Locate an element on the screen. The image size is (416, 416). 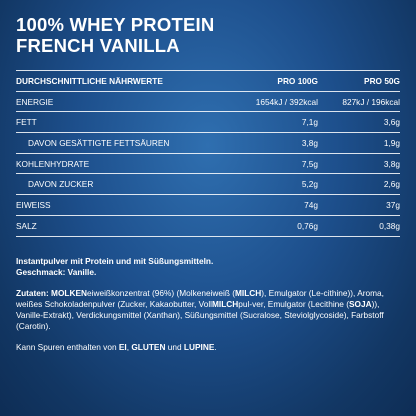
row-value-100g: 3,8g is located at coordinates (309, 142).